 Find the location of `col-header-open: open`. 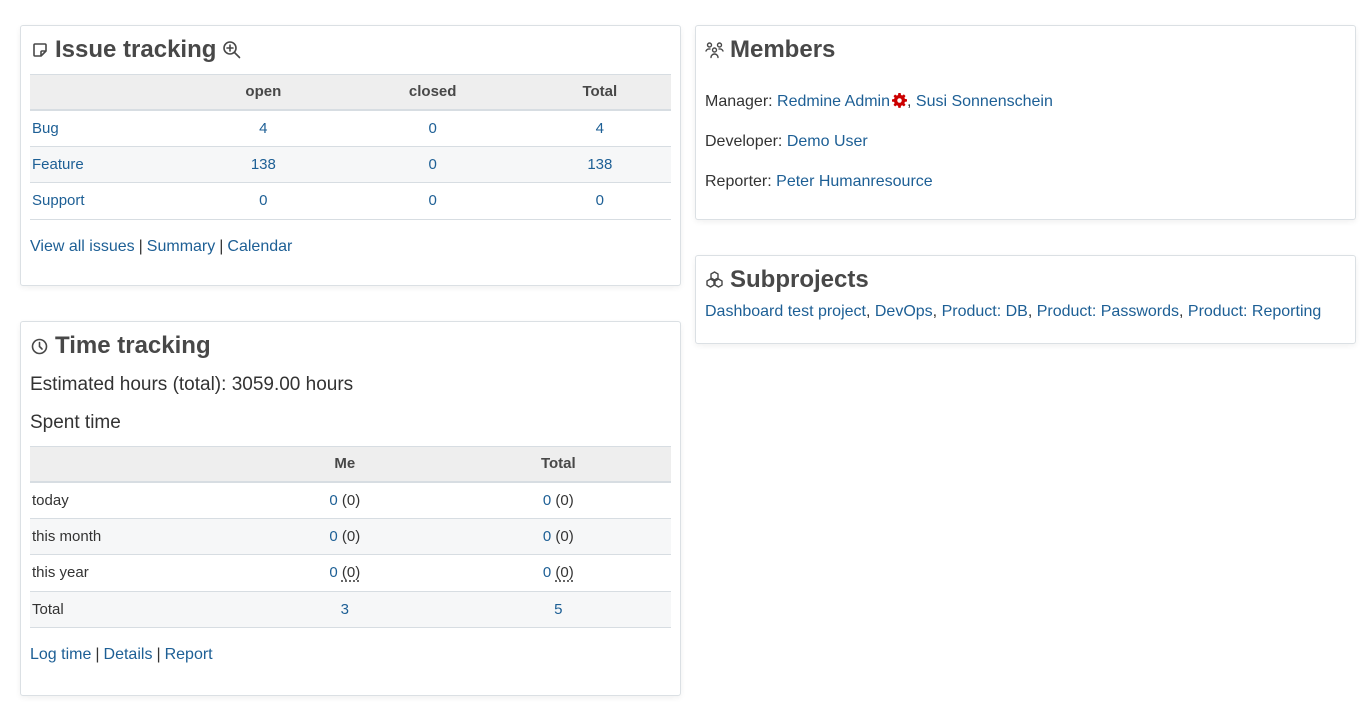

col-header-open: open is located at coordinates (263, 92).